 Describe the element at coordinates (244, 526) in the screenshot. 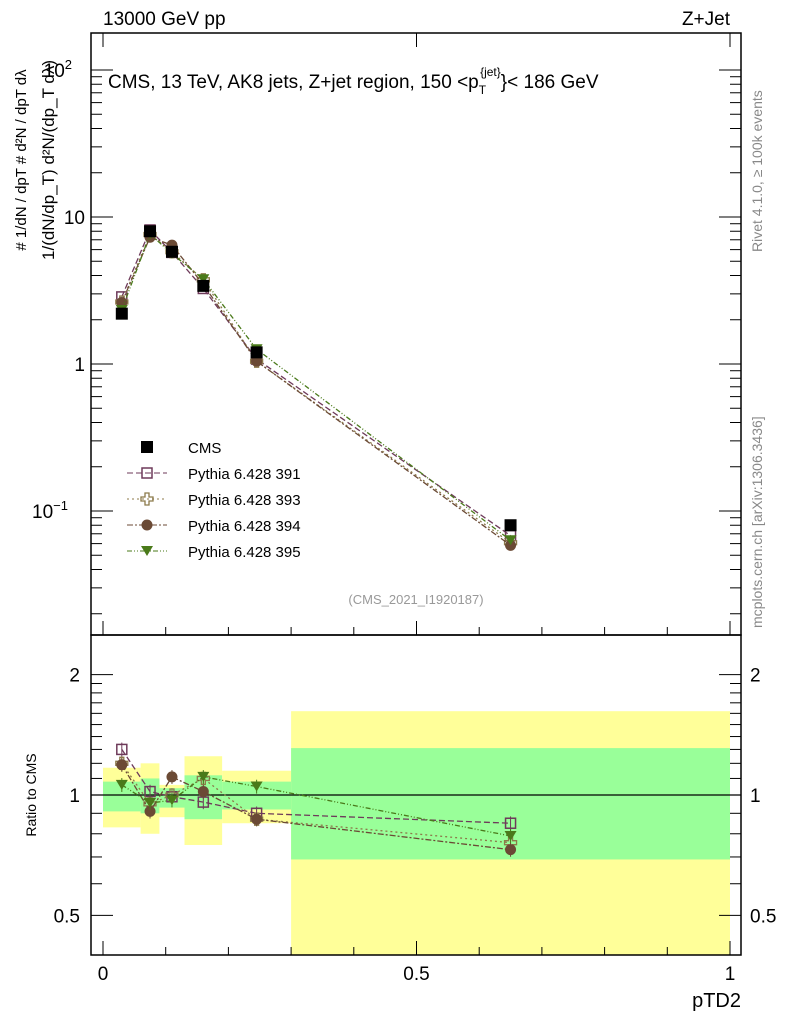

I see `legend-label: Pythia 6.428 394` at that location.